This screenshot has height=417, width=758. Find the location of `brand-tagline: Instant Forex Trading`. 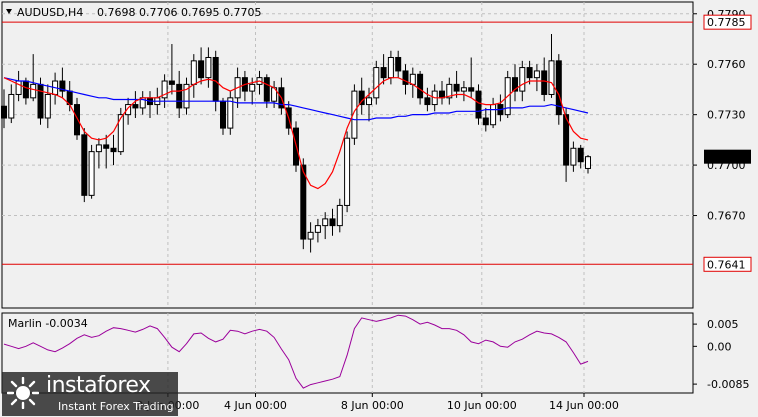

brand-tagline: Instant Forex Trading is located at coordinates (116, 406).